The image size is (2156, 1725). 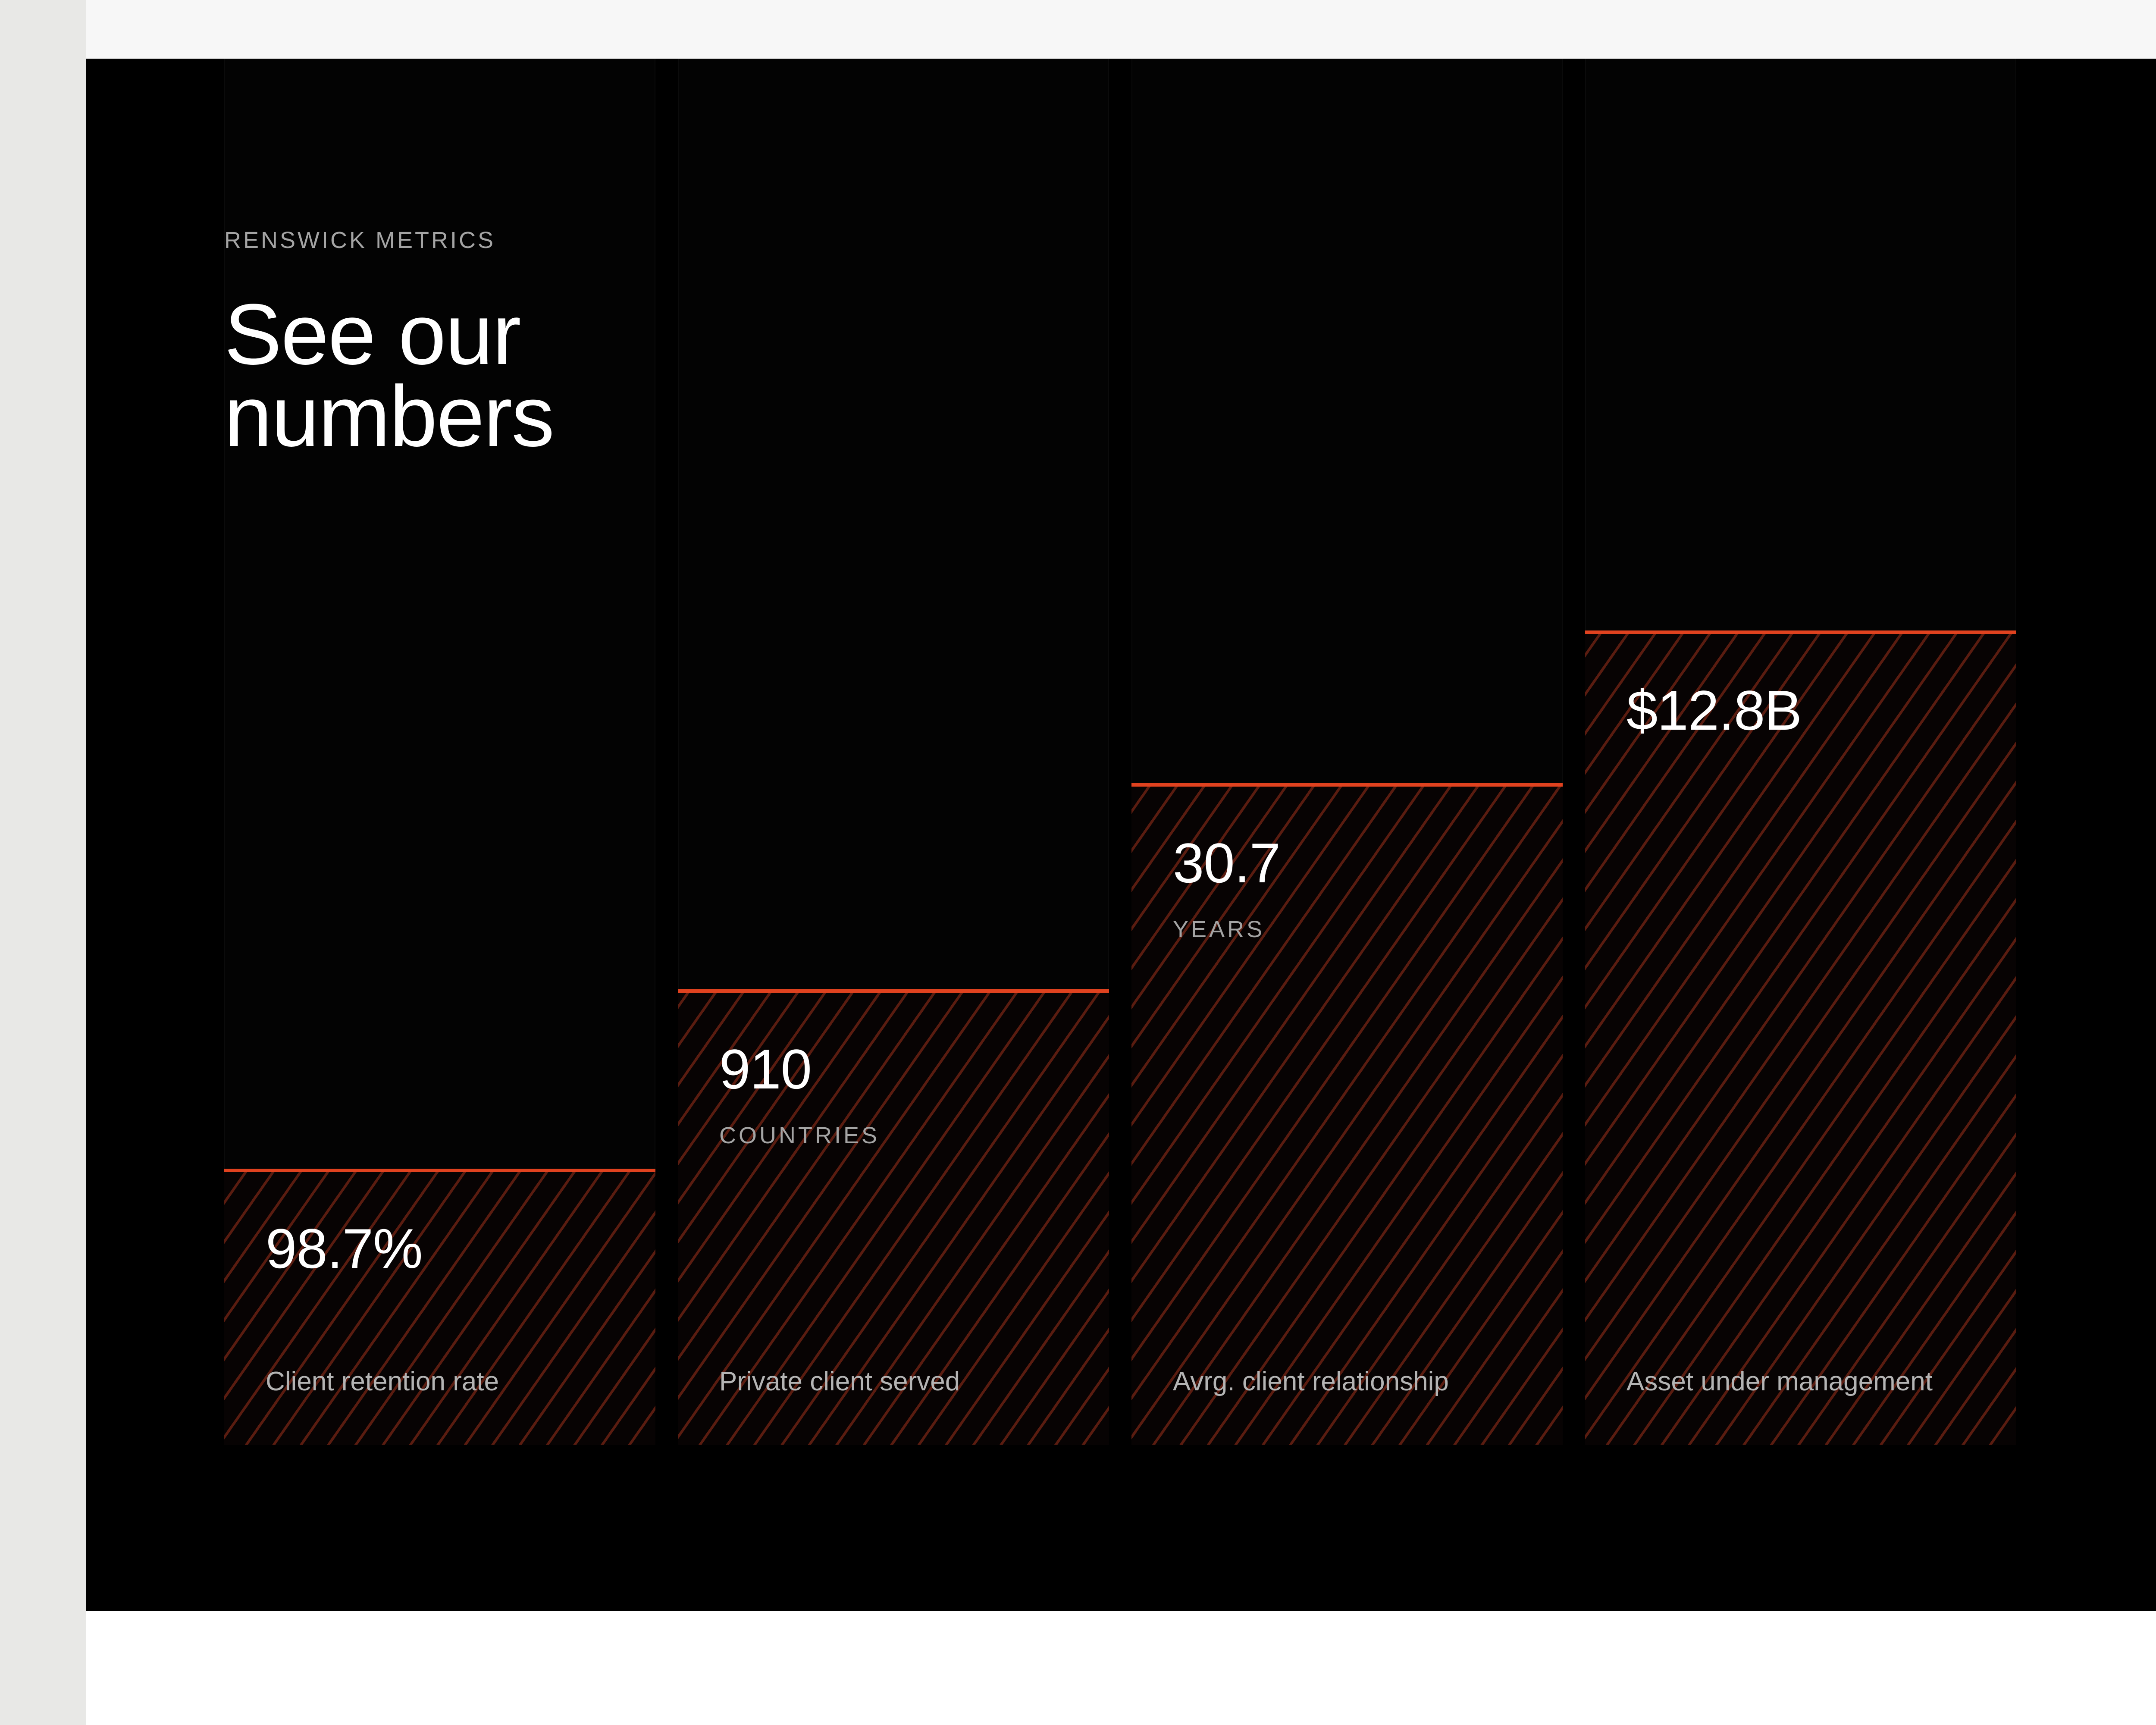 I want to click on top-strip, so click(x=1121, y=30).